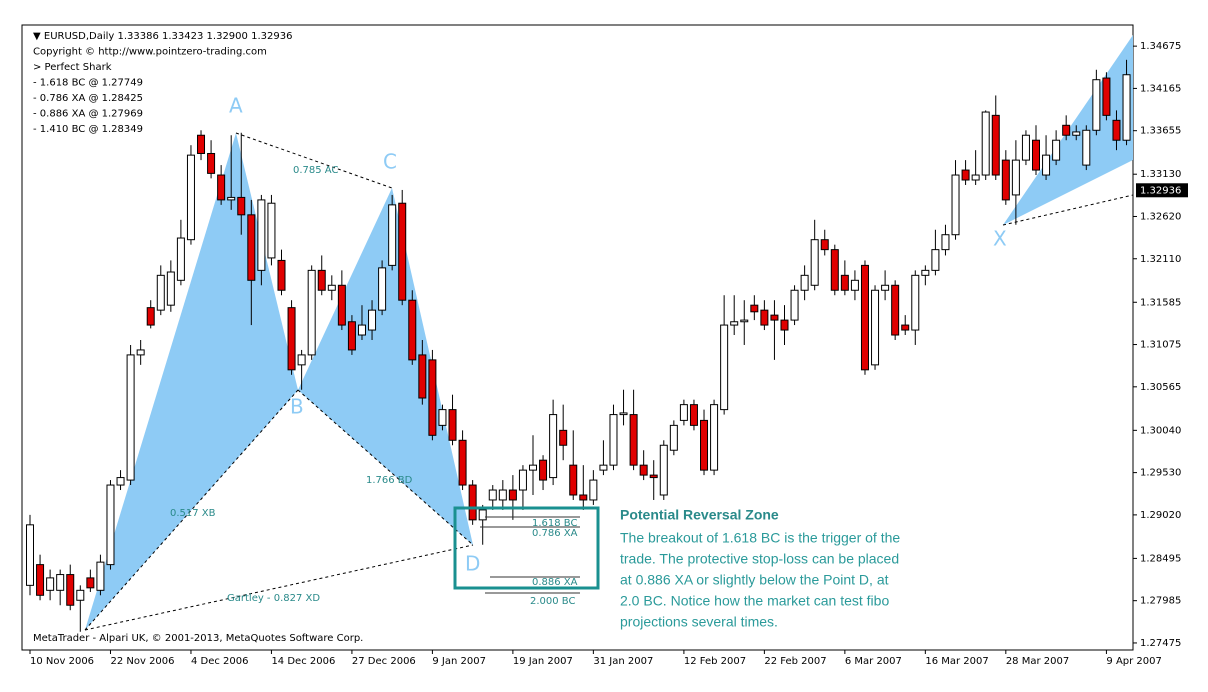 Image resolution: width=1208 pixels, height=692 pixels. Describe the element at coordinates (1160, 88) in the screenshot. I see `y-tick-label: 1.34165` at that location.